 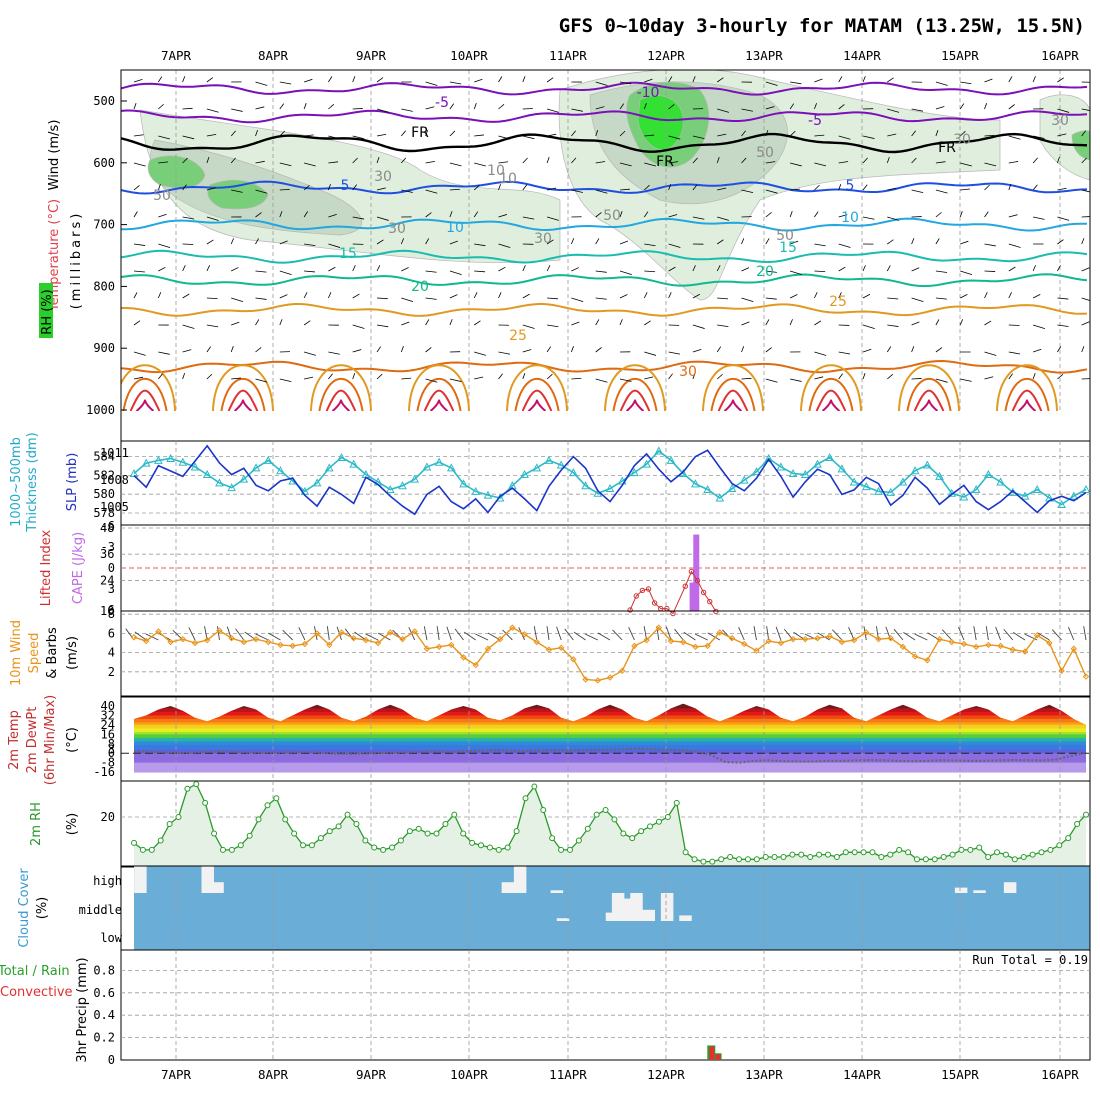 What do you see at coordinates (862, 55) in the screenshot?
I see `date-label: 14APR` at bounding box center [862, 55].